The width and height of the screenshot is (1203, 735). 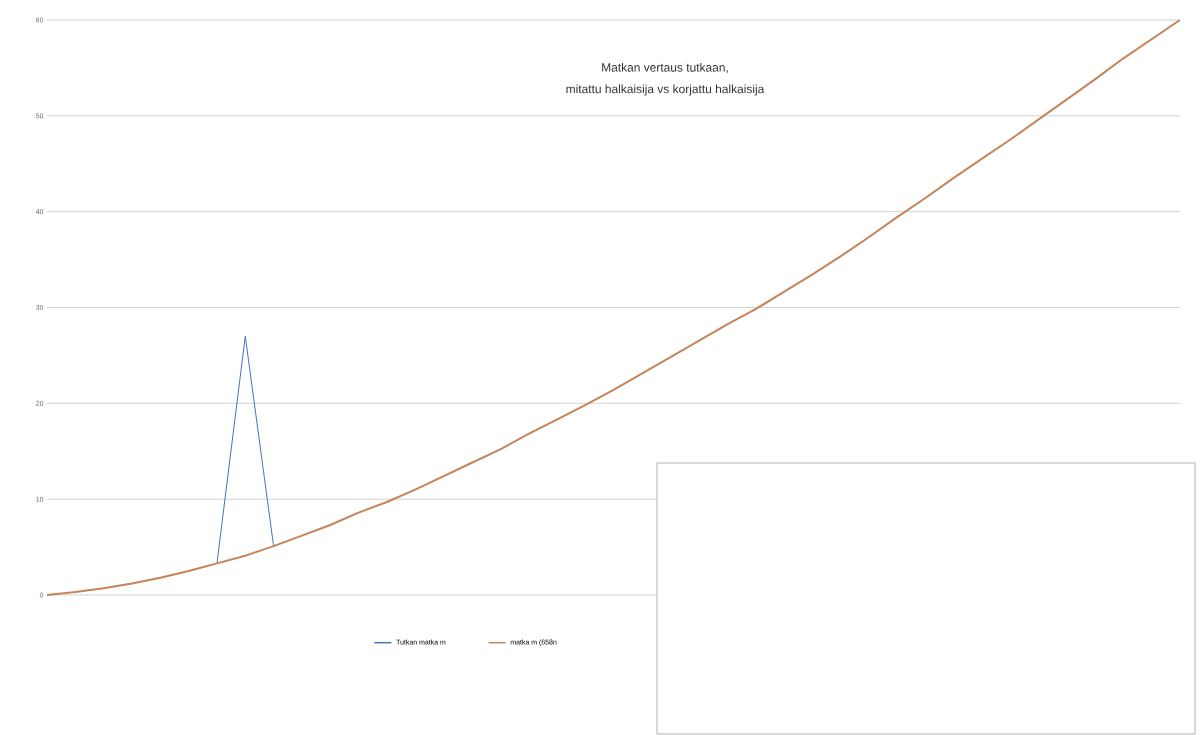 I want to click on text: mitattu halkaisija vs korjattu halkaisija, so click(x=665, y=90).